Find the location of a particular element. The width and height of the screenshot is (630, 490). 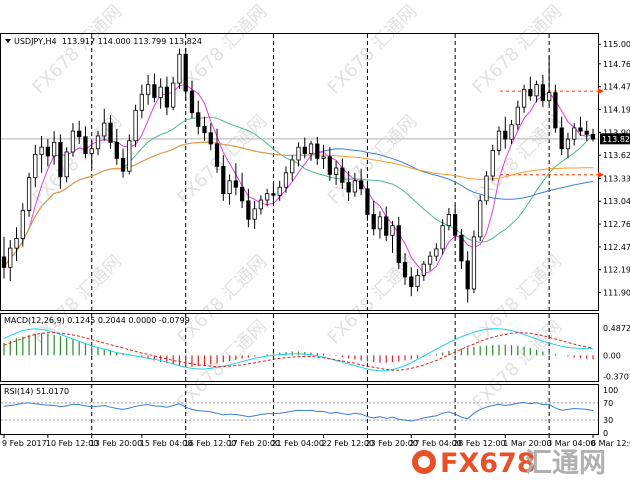

rsi-panel-frame is located at coordinates (299, 409).